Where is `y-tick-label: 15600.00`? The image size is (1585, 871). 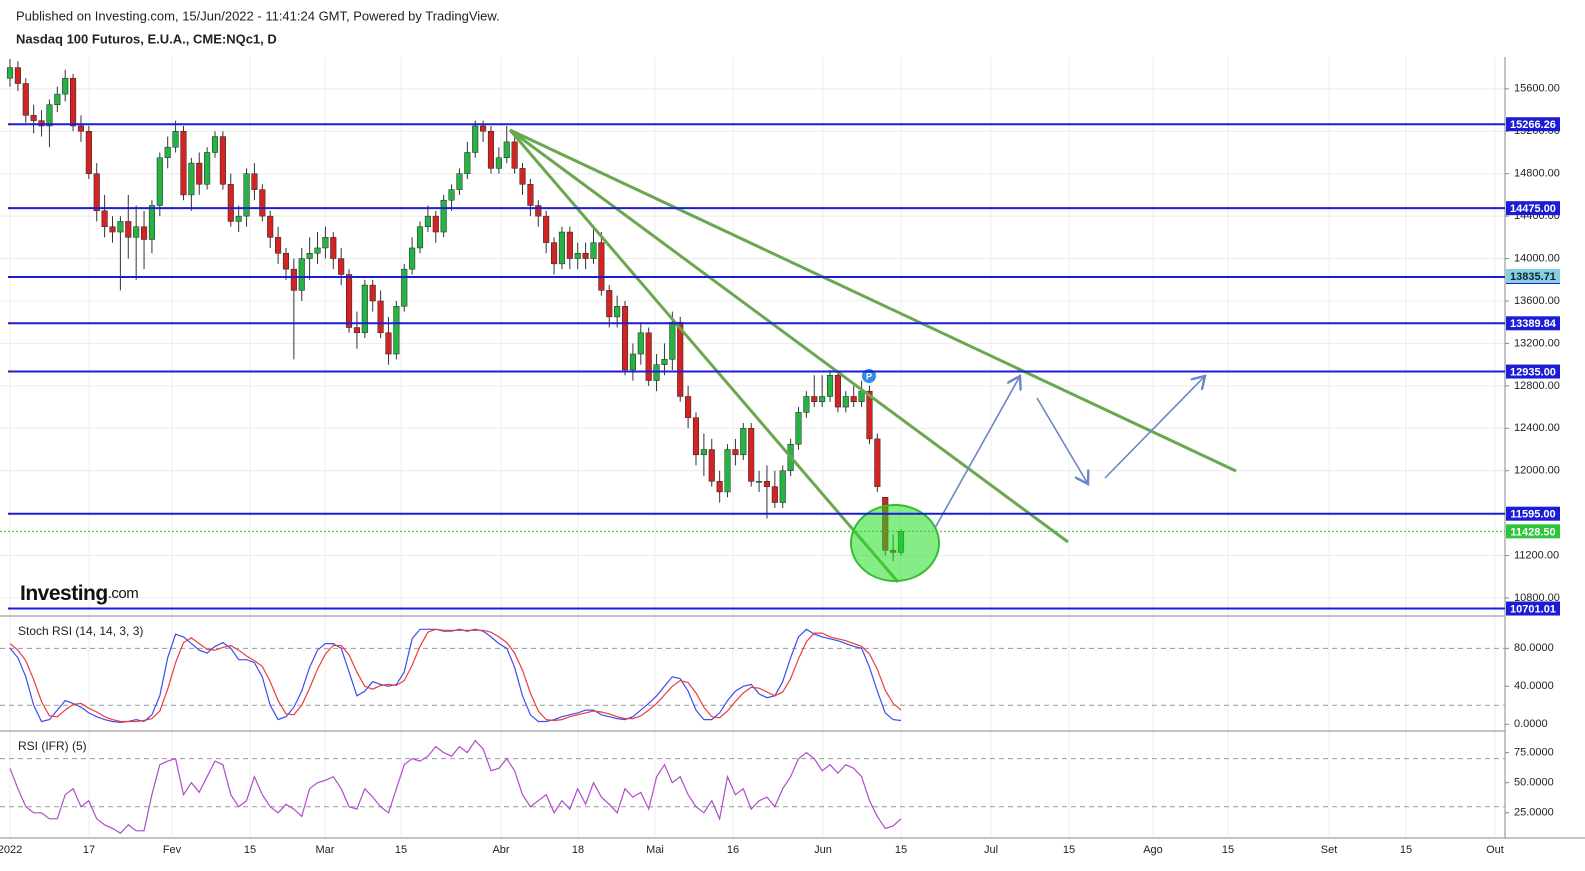 y-tick-label: 15600.00 is located at coordinates (1537, 89).